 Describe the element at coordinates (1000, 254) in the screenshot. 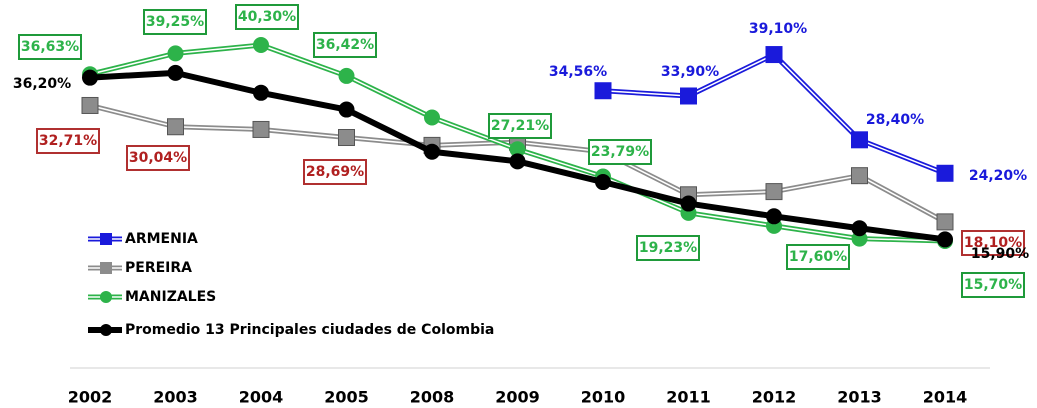

I see `value-label: 15,90%` at that location.